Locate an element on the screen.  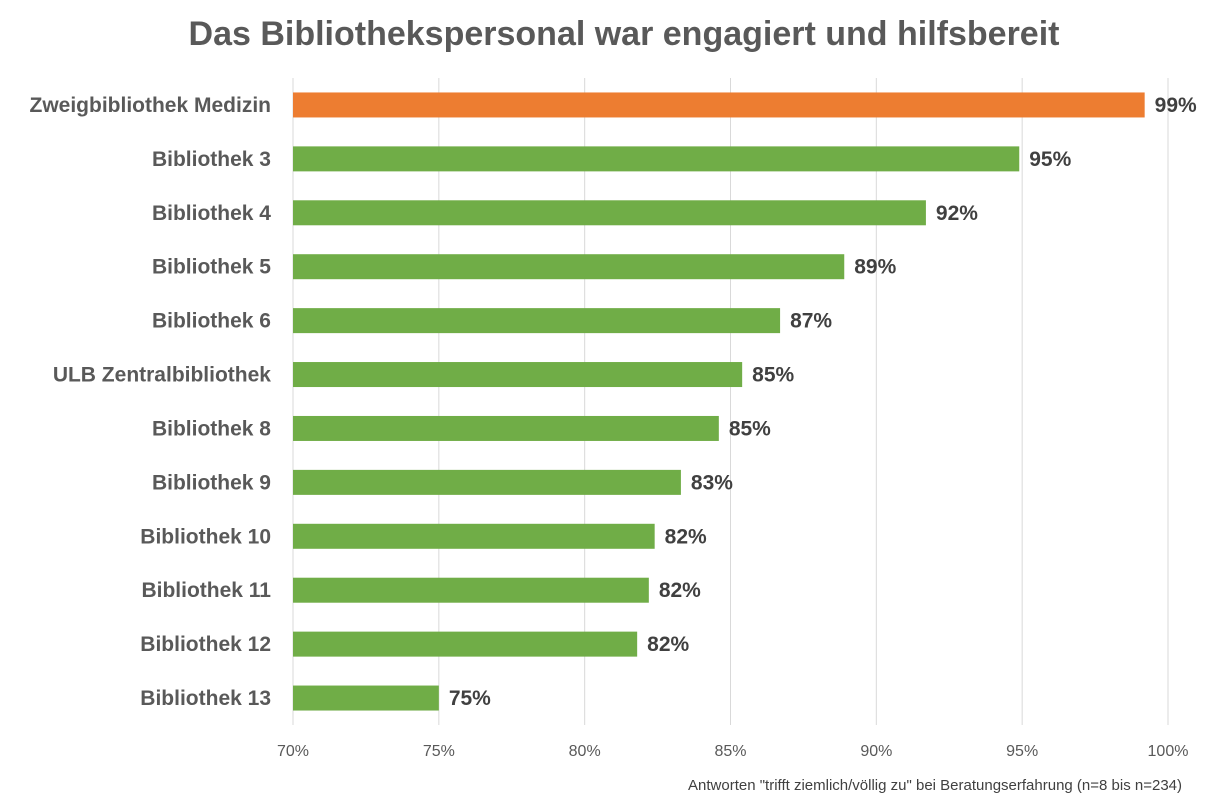
category-label: Zweigbibliothek Medizin is located at coordinates (151, 105).